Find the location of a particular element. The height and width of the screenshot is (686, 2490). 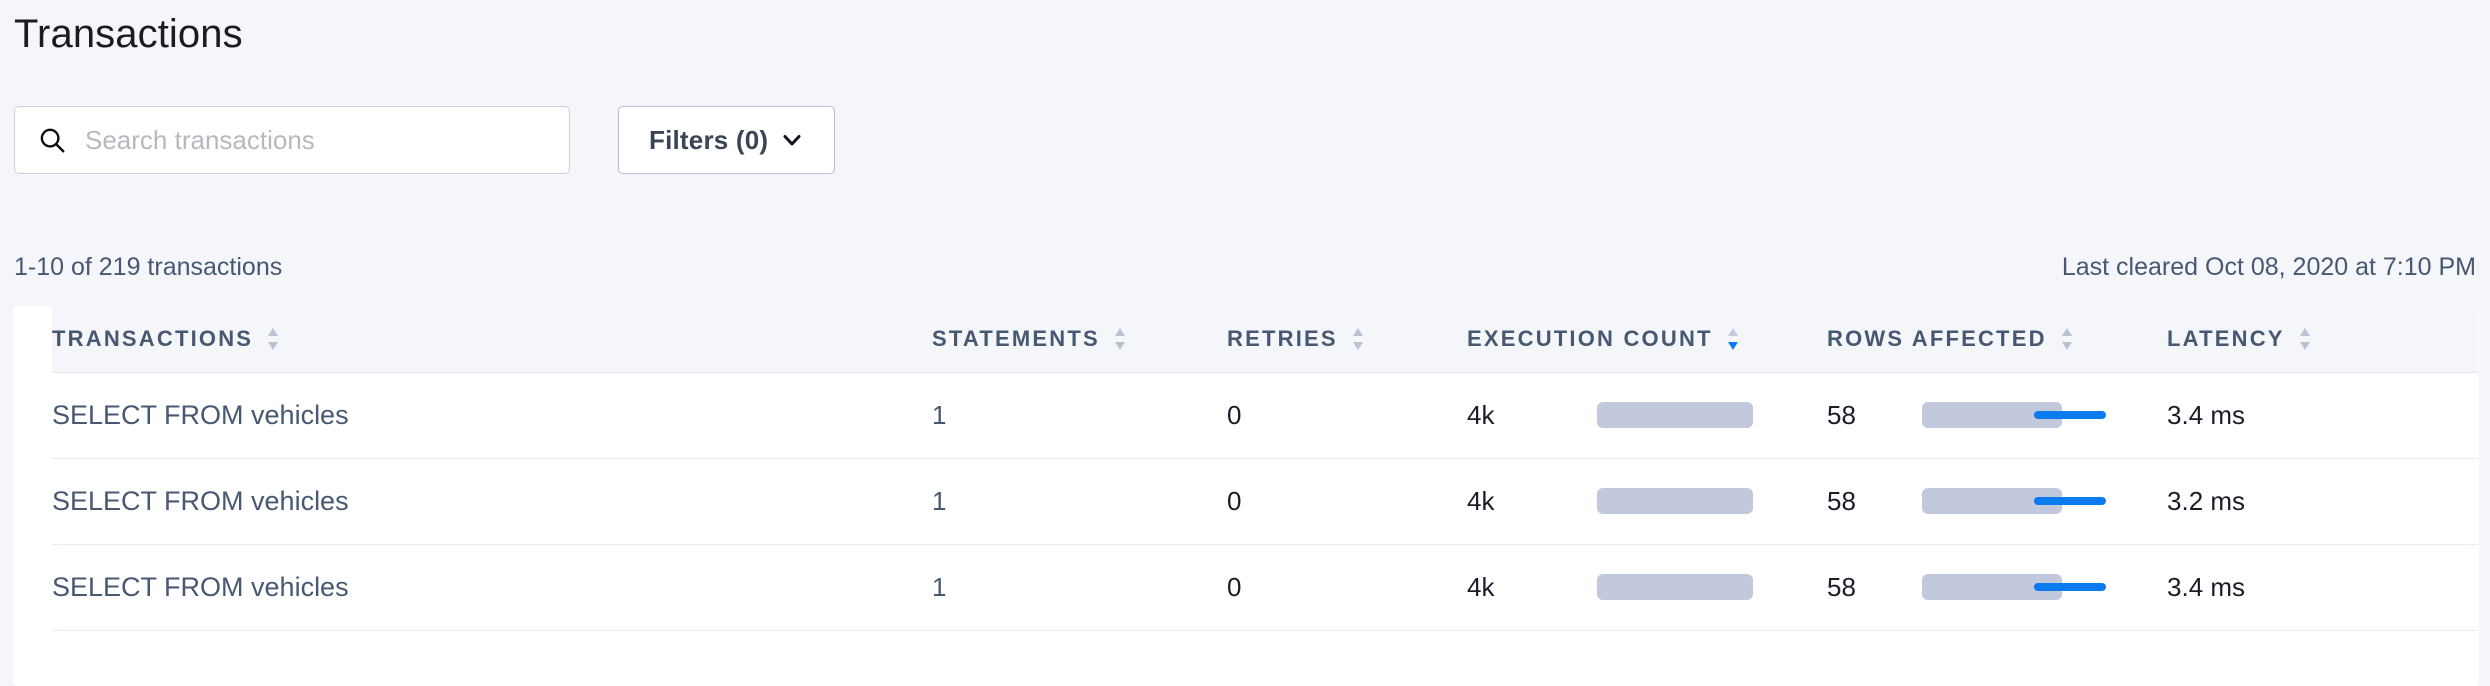

sort-toggle-transactions-icon is located at coordinates (273, 339).